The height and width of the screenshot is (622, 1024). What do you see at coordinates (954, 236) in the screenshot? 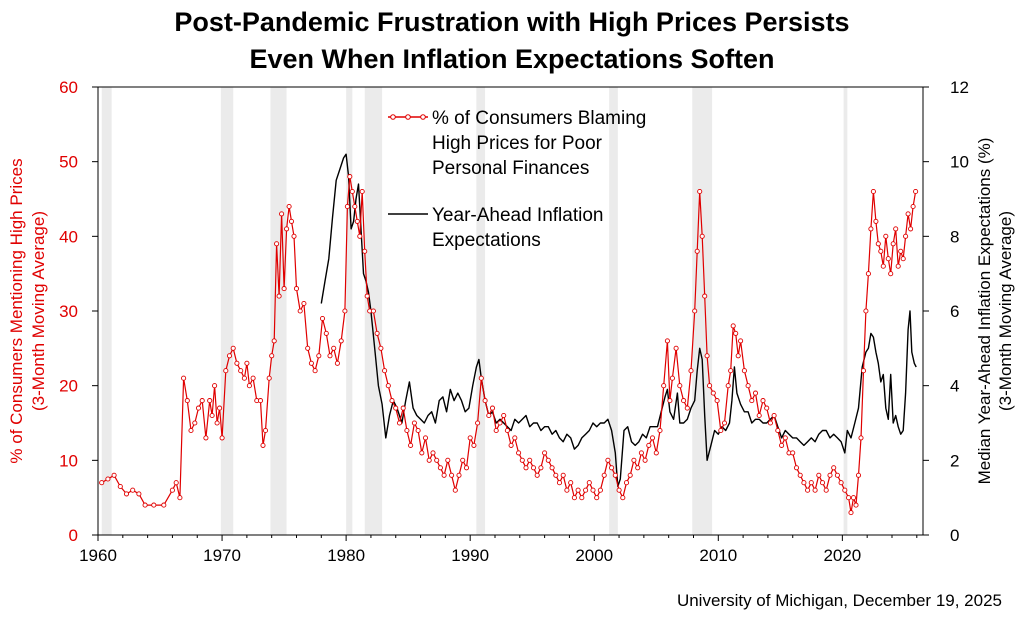
I see `right-y-axis-tick-label: 8` at bounding box center [954, 236].